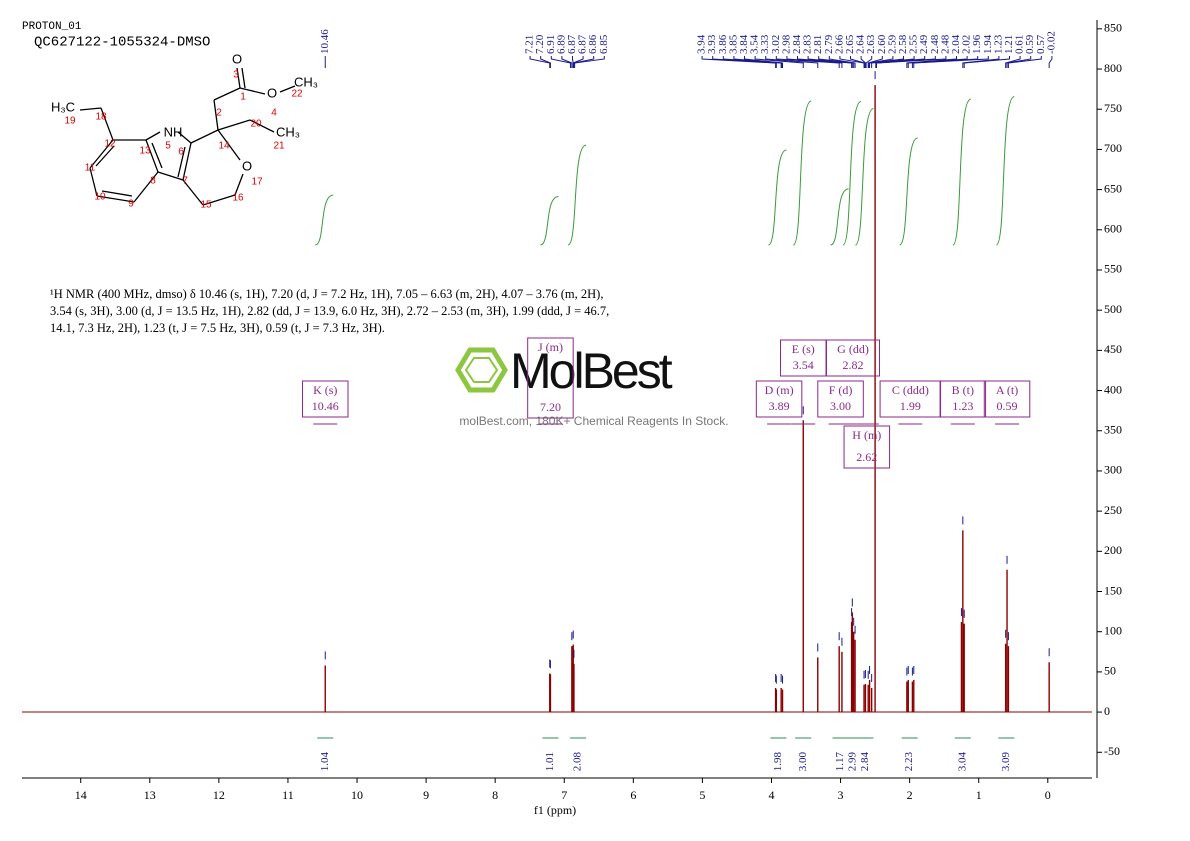 The image size is (1190, 841). What do you see at coordinates (530, 44) in the screenshot?
I see `peak-label: 7.21` at bounding box center [530, 44].